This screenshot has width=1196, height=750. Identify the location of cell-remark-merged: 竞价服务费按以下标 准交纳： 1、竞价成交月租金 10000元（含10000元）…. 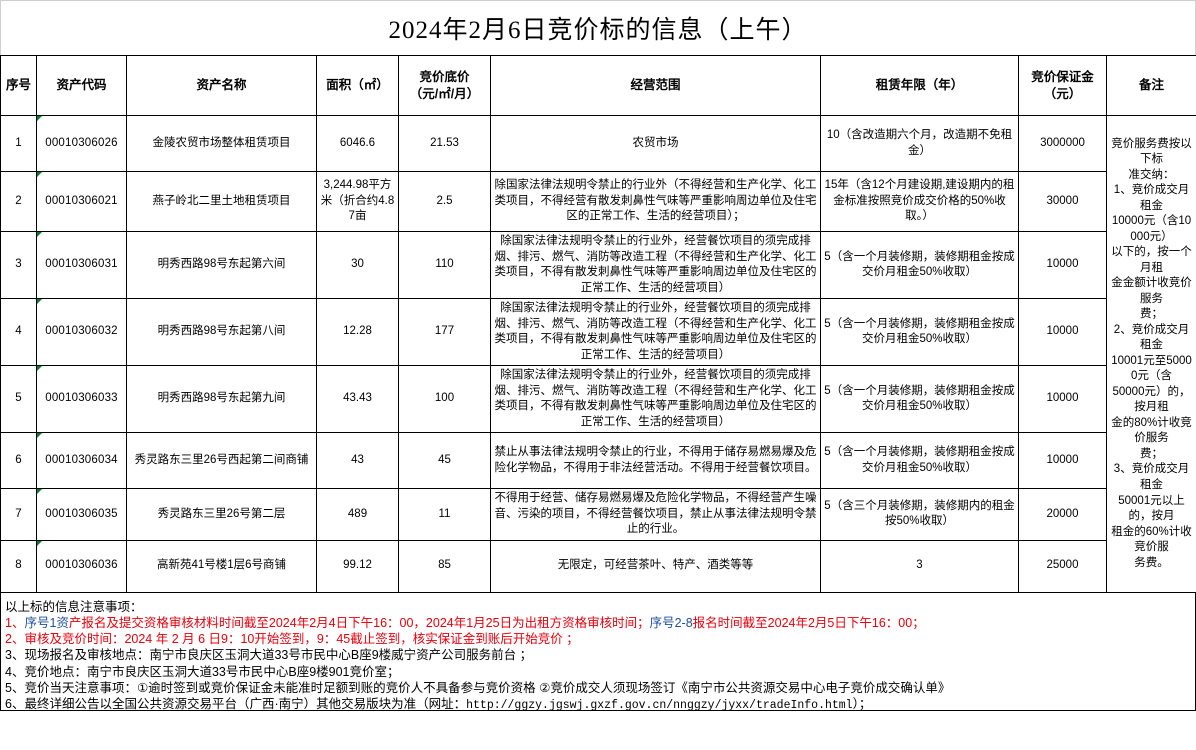
(1151, 354).